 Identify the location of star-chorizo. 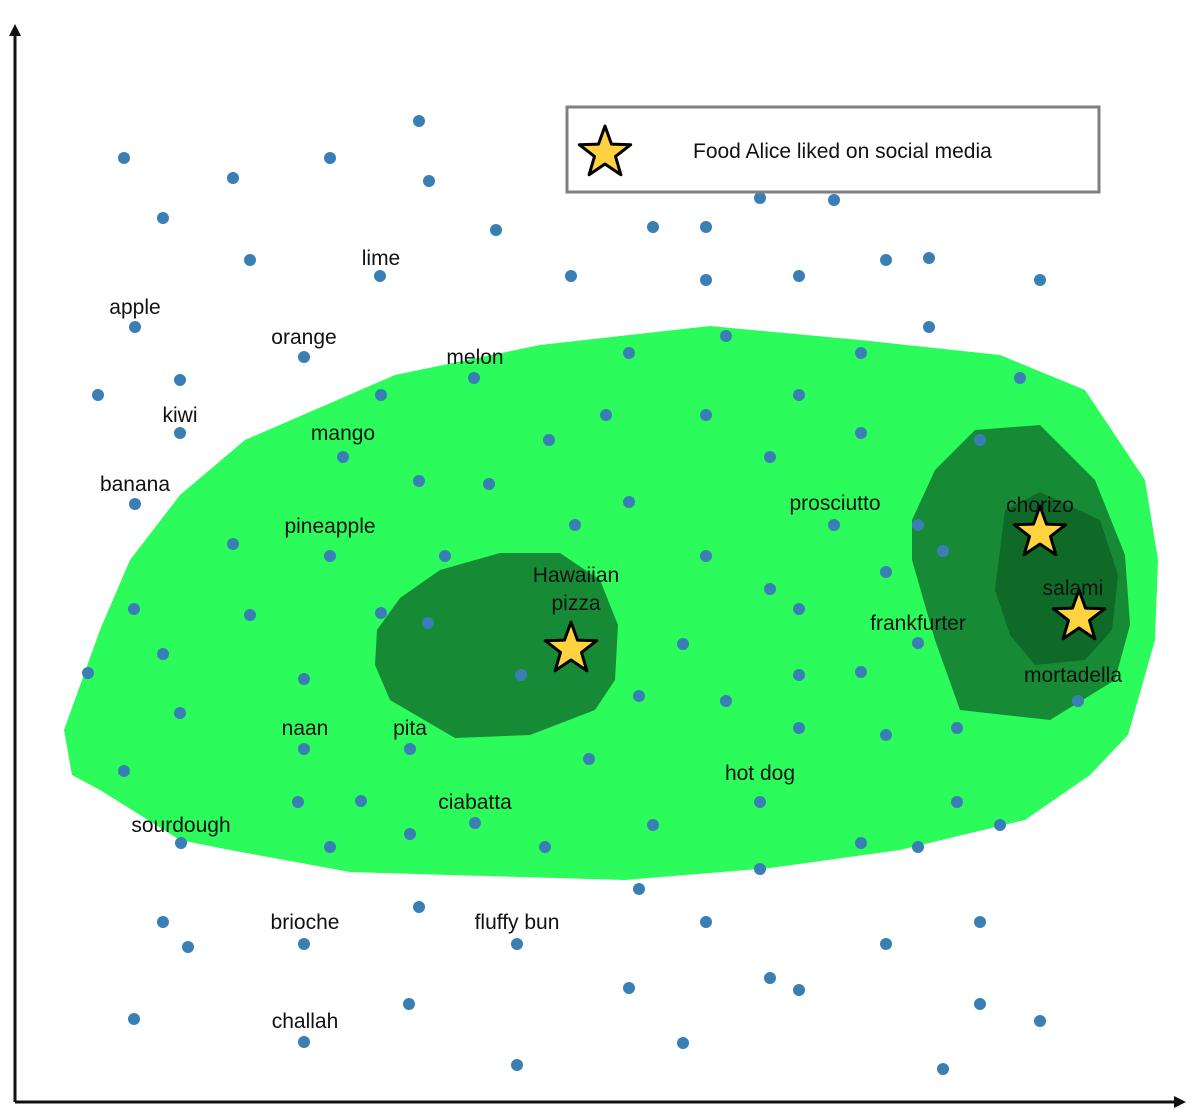
(1040, 530).